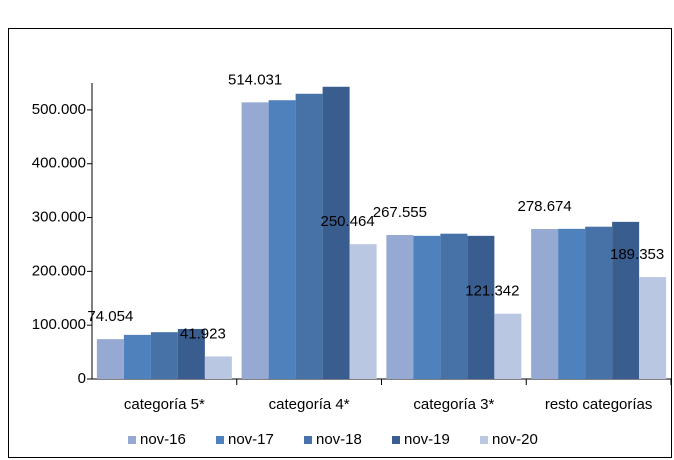  Describe the element at coordinates (203, 333) in the screenshot. I see `data-label: 41.923` at that location.